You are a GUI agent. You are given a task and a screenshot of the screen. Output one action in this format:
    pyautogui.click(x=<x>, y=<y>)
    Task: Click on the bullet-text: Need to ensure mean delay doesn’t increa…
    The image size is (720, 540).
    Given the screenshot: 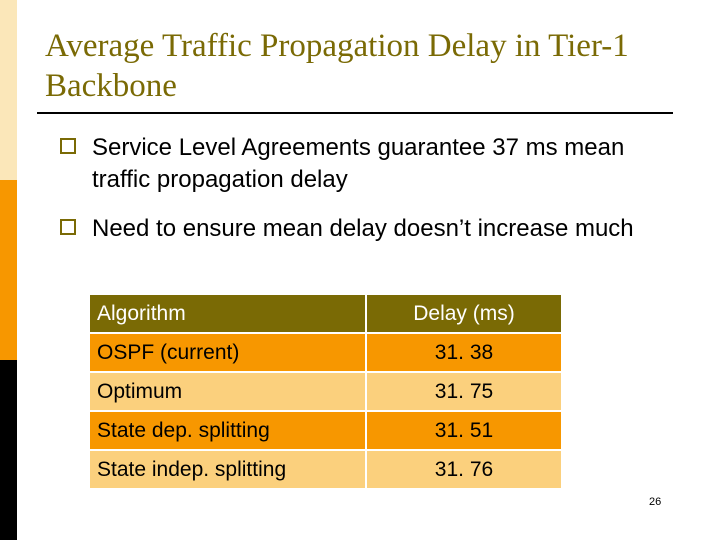 What is the action you would take?
    pyautogui.click(x=363, y=228)
    